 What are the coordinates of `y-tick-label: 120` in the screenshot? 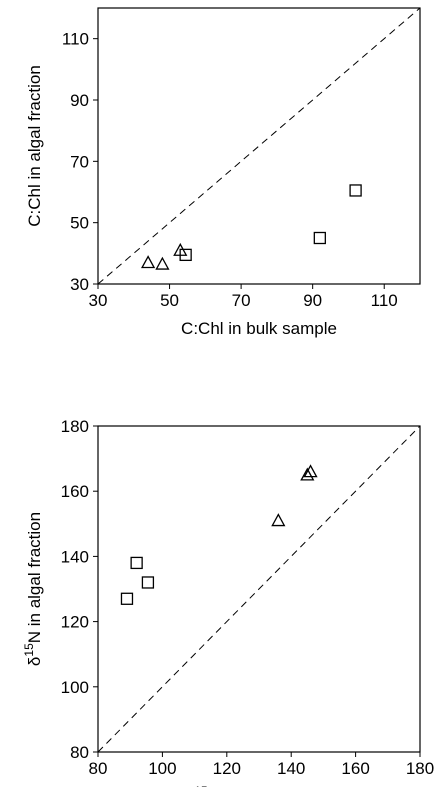 It's located at (75, 622).